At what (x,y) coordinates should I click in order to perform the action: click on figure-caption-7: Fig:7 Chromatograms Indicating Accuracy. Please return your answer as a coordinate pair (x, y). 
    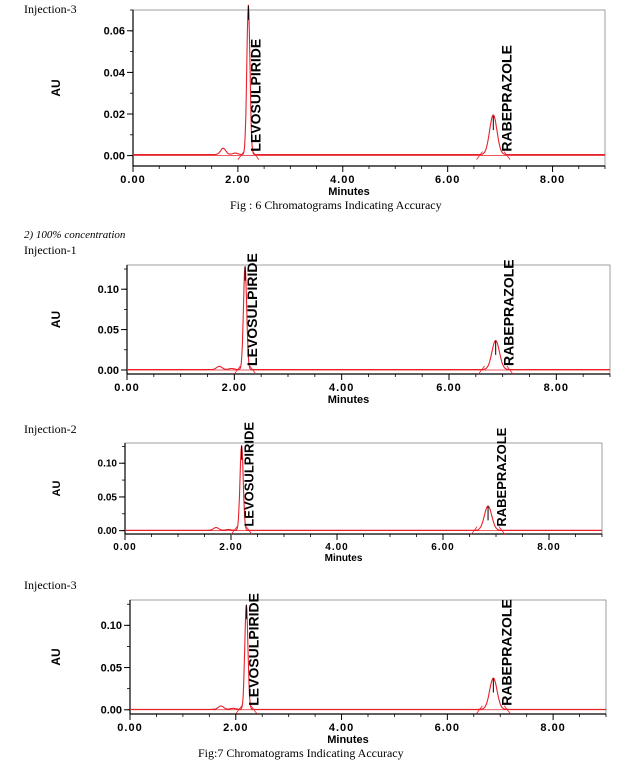
    Looking at the image, I should click on (301, 753).